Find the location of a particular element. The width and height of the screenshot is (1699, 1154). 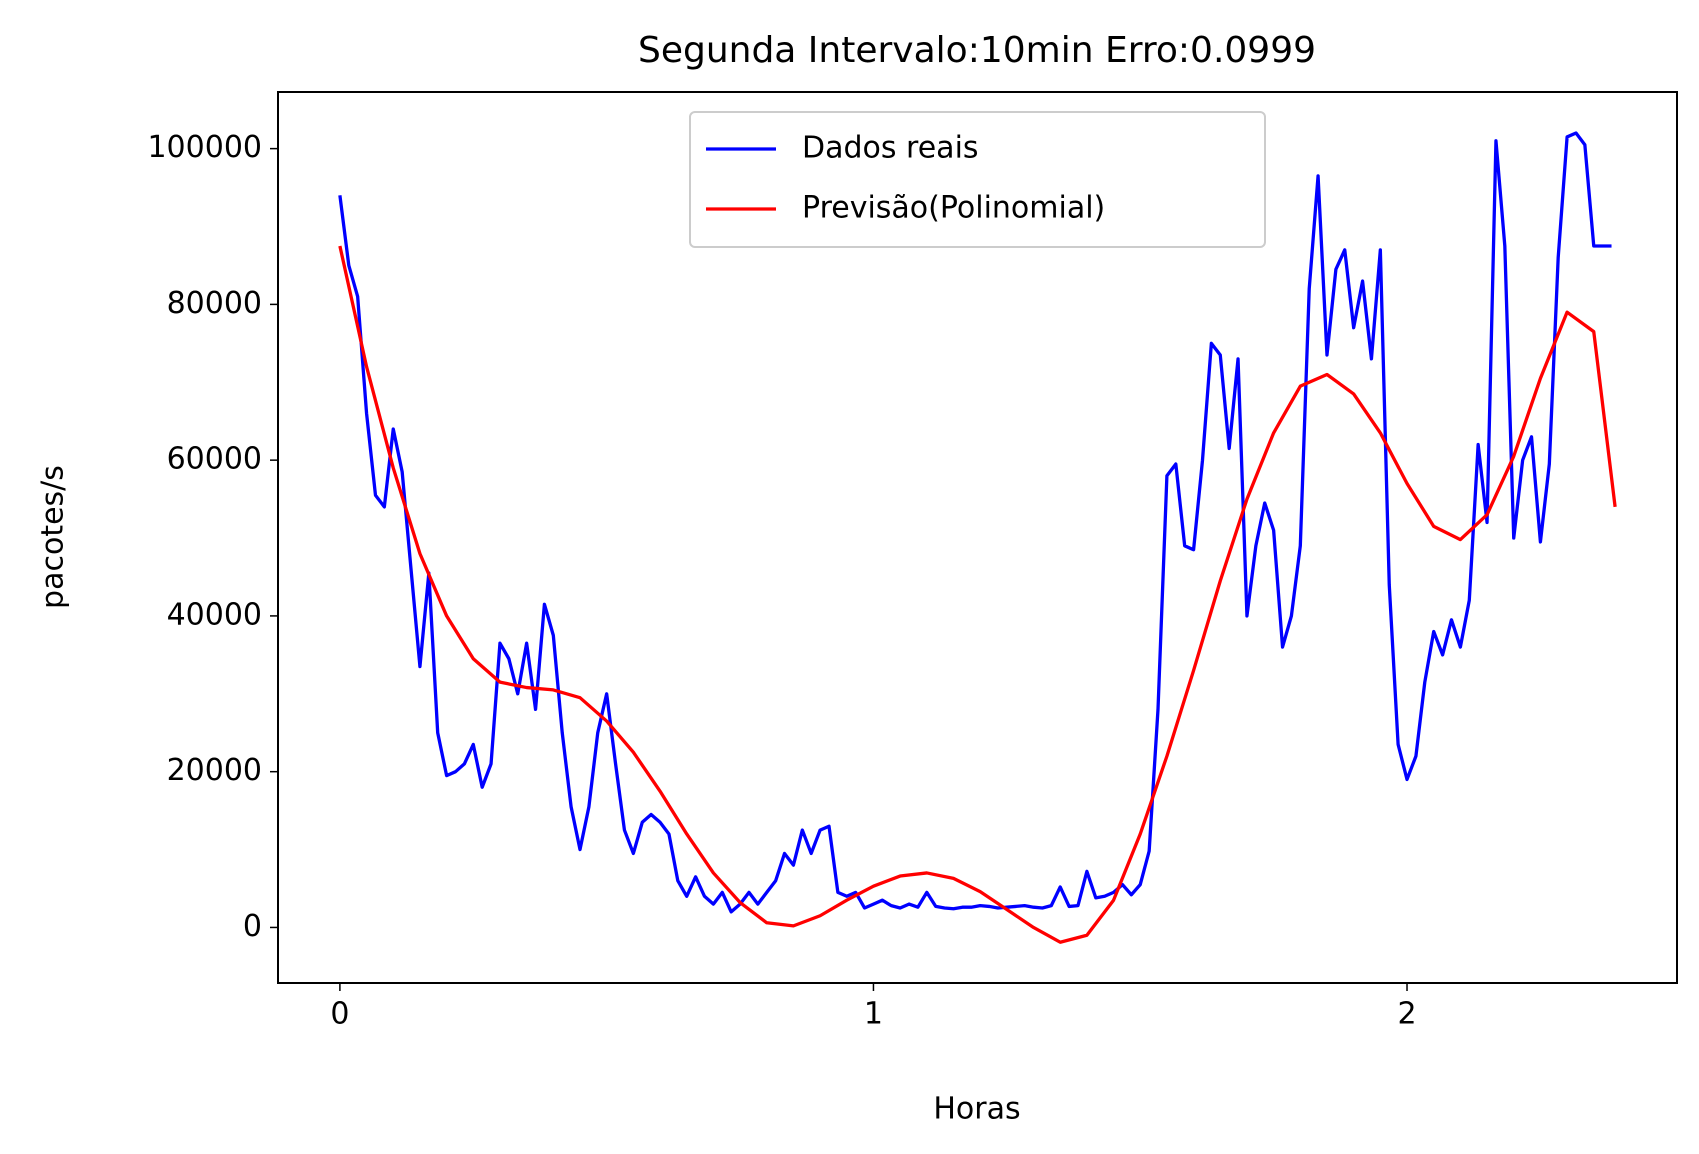

x-tick-label: 0 is located at coordinates (339, 1014).